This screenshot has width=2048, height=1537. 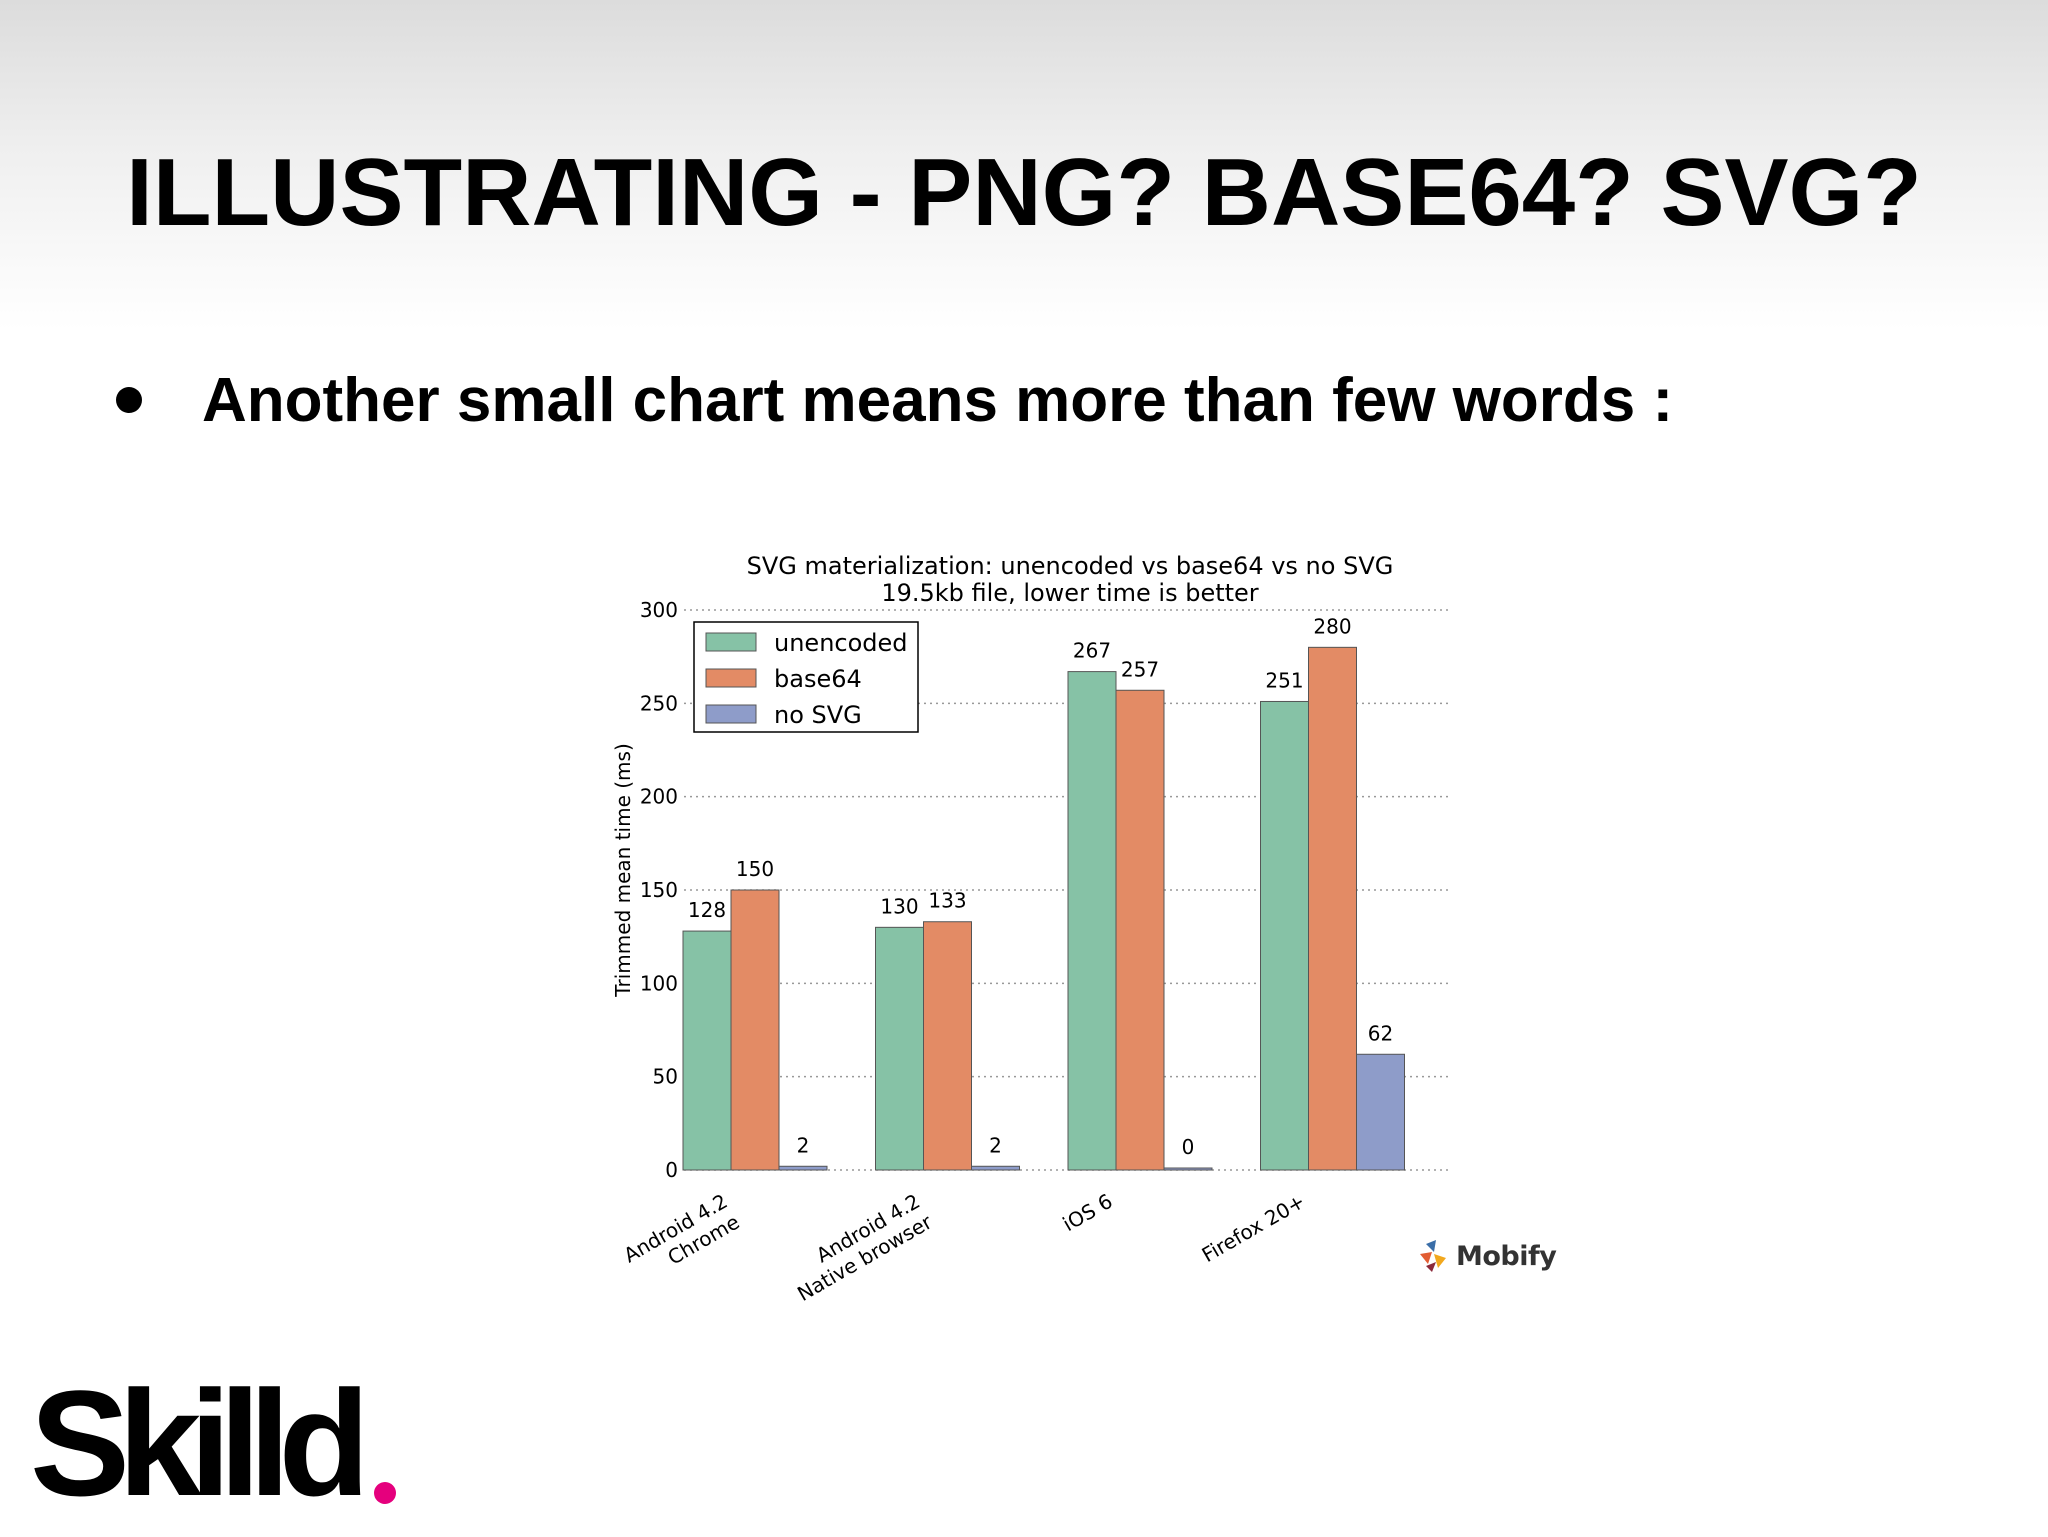 I want to click on data-label: 133, so click(x=947, y=901).